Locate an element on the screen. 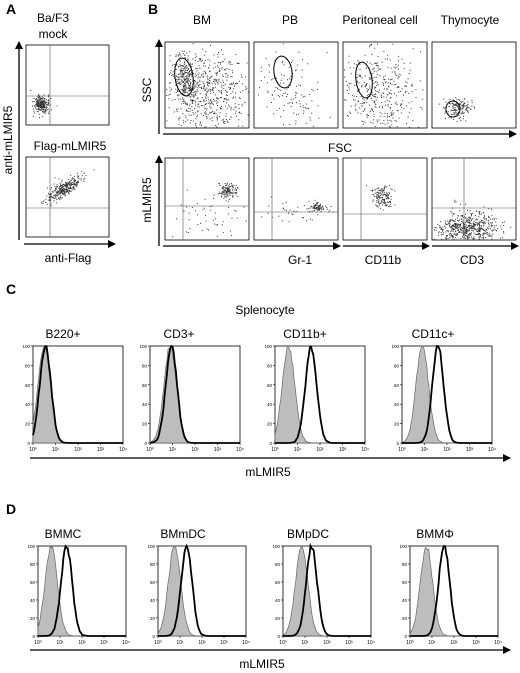  panel-d-label-bmpdc: BMpDC is located at coordinates (308, 534).